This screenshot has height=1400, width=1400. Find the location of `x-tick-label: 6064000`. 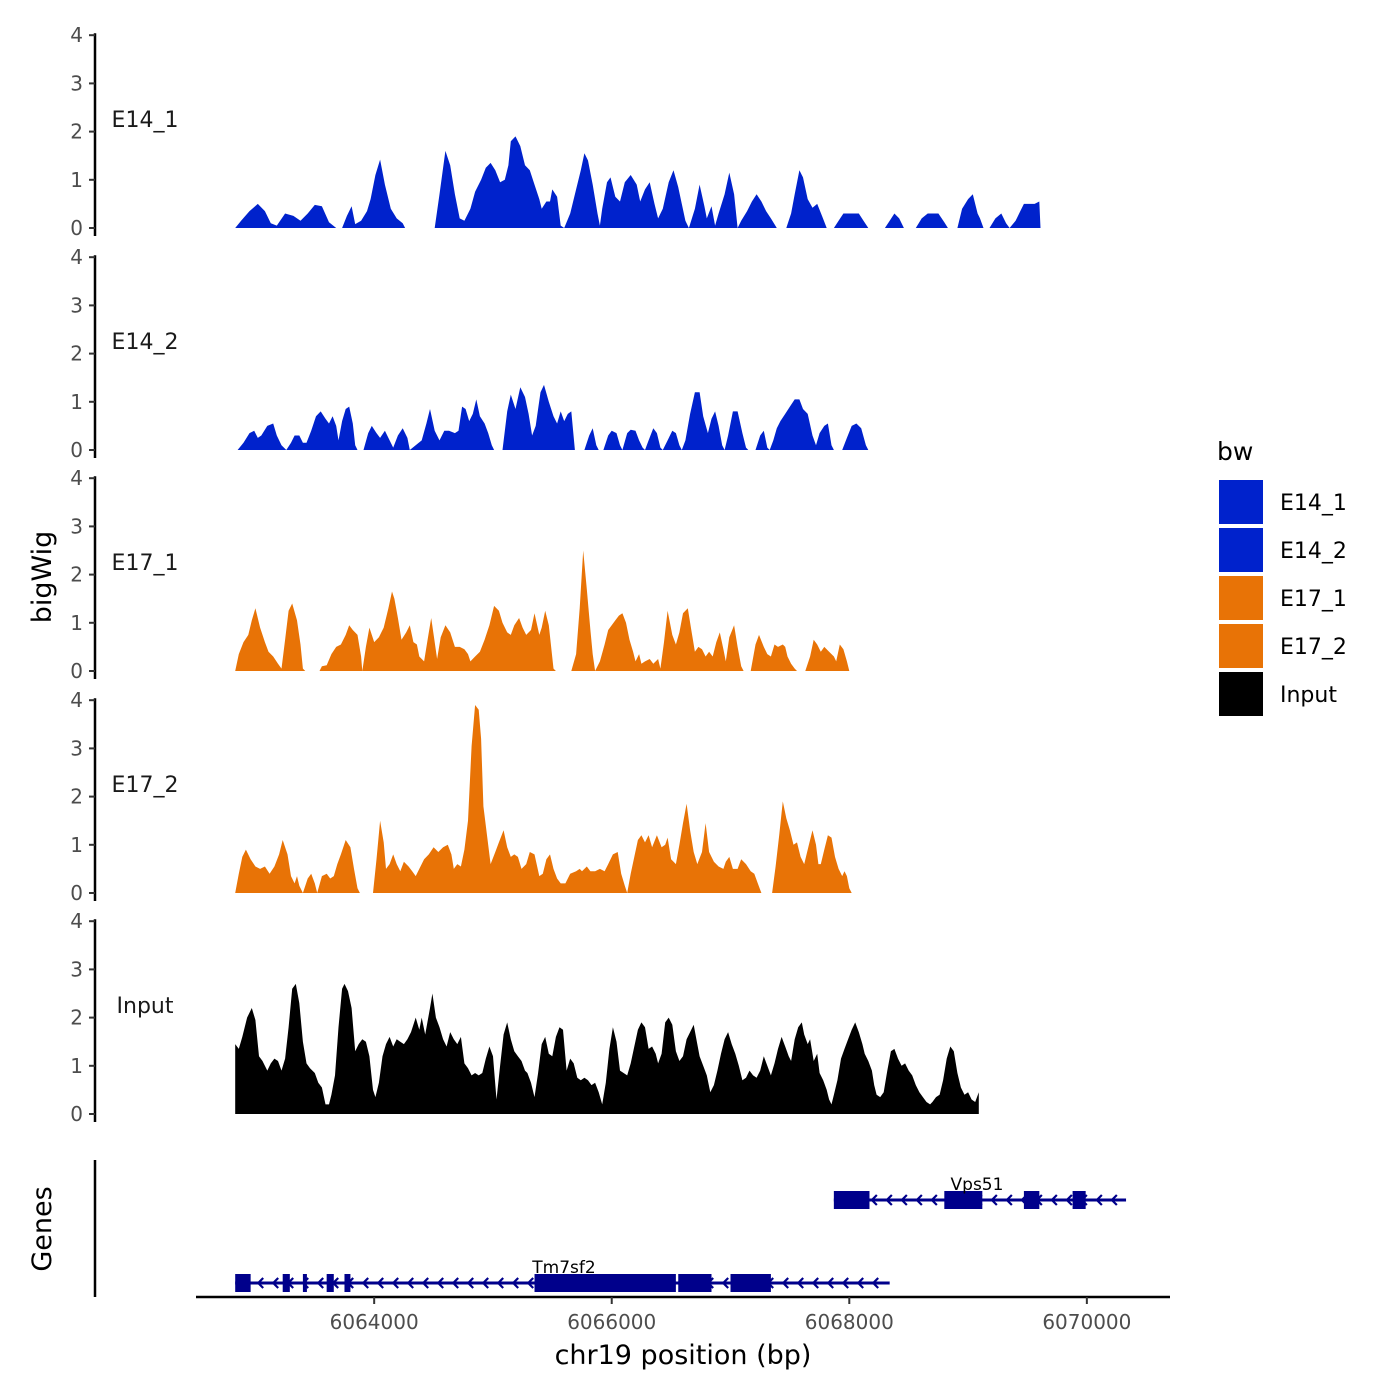

x-tick-label: 6064000 is located at coordinates (374, 1322).